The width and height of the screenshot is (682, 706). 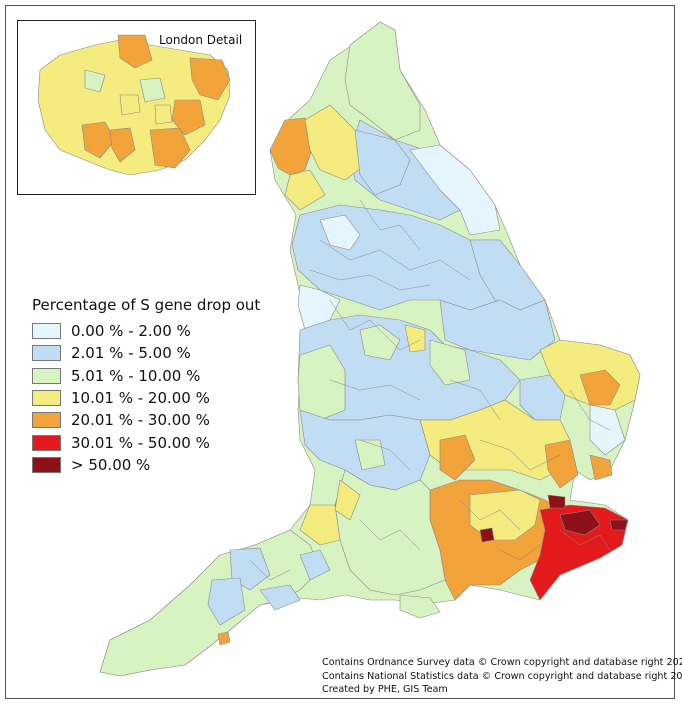 I want to click on legend-item: 0.00 % - 2.00 %, so click(x=146, y=331).